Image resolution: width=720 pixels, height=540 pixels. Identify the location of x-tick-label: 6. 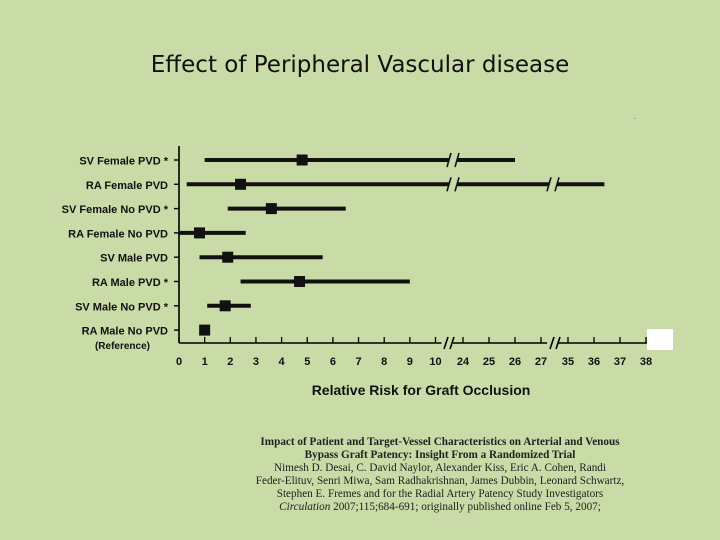
(333, 362).